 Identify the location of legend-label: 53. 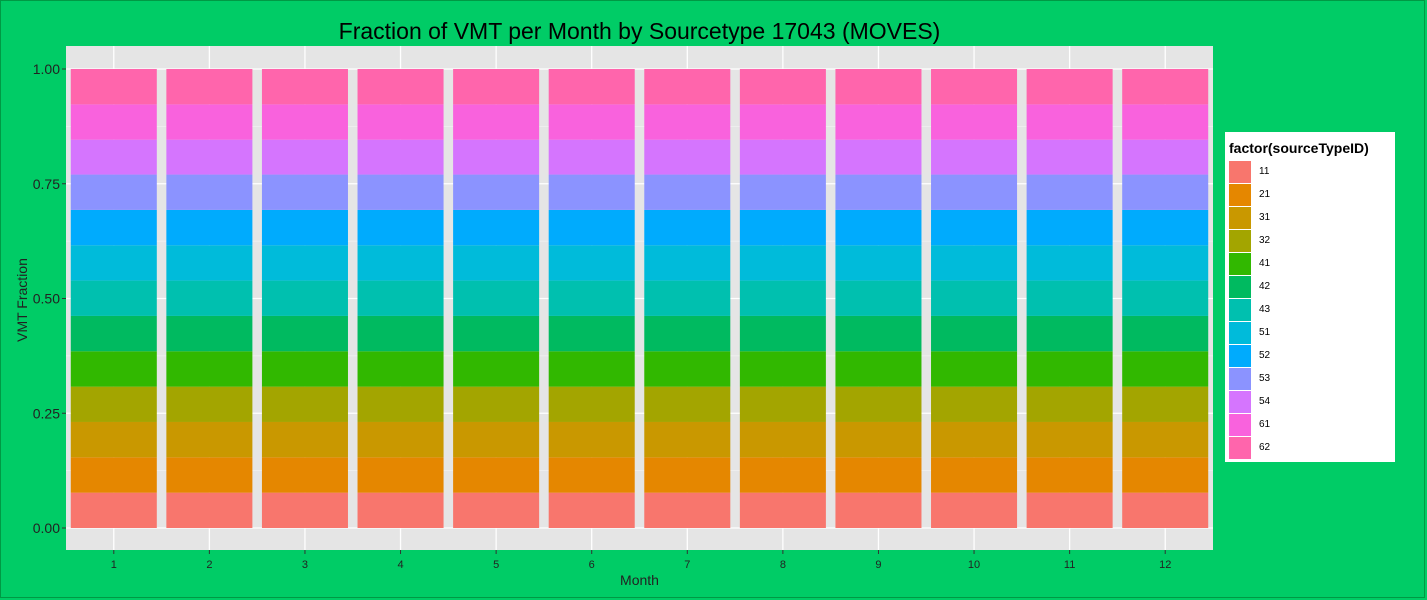
(1265, 378).